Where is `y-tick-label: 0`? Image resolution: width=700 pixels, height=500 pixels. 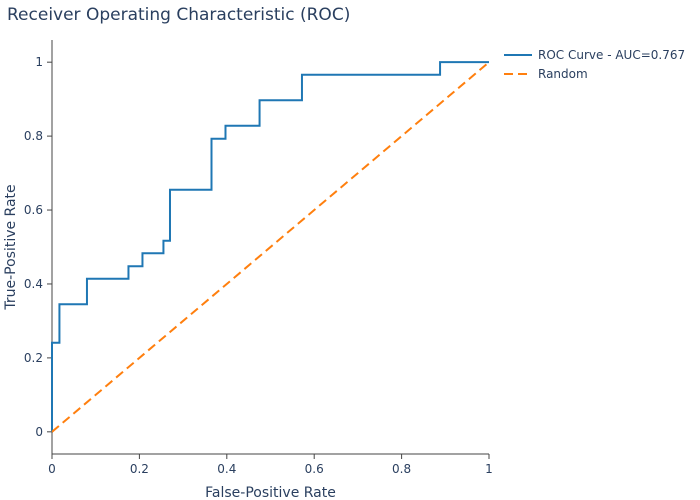 y-tick-label: 0 is located at coordinates (39, 432).